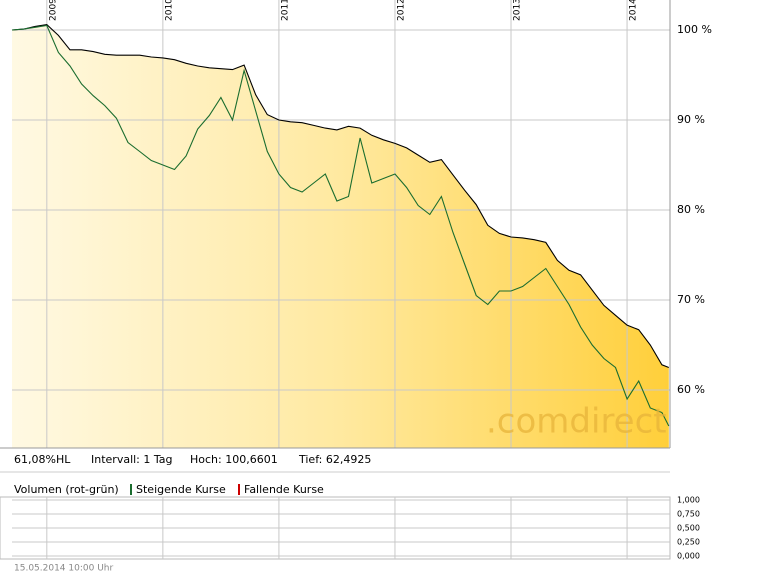 The width and height of the screenshot is (770, 576). Describe the element at coordinates (53, 10) in the screenshot. I see `x-tick-label: 2009` at that location.